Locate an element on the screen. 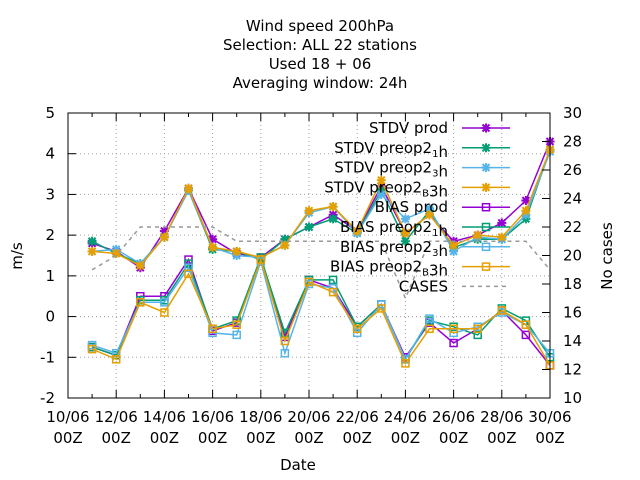 The height and width of the screenshot is (480, 640). title-line: Wind speed 200hPa is located at coordinates (320, 26).